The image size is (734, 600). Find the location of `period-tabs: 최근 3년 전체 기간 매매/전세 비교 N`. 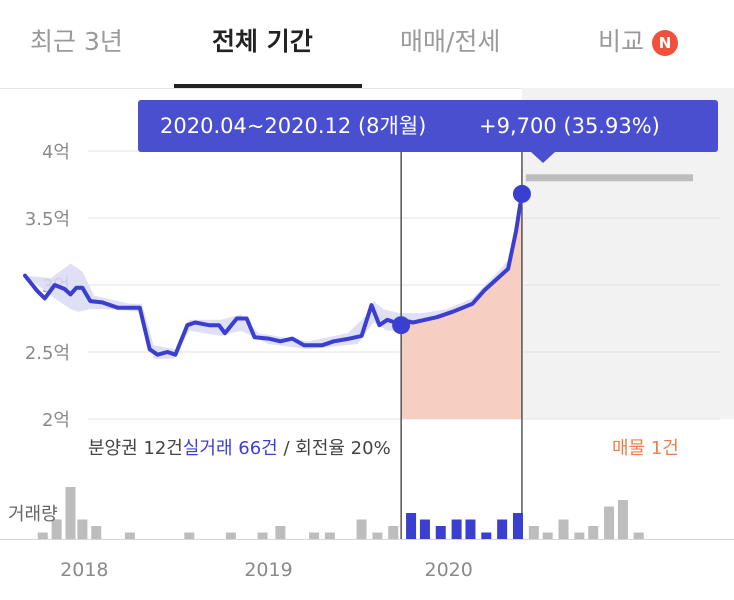

period-tabs: 최근 3년 전체 기간 매매/전세 비교 N is located at coordinates (367, 44).